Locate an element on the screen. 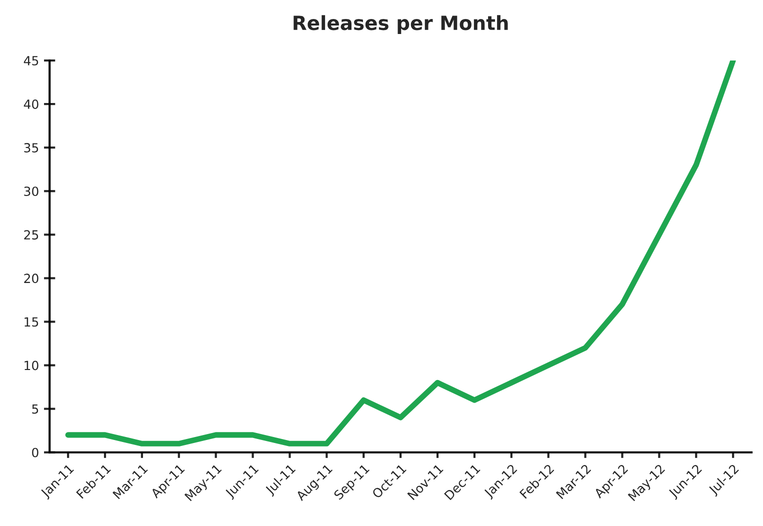  chart-title: Releases per Month is located at coordinates (401, 24).